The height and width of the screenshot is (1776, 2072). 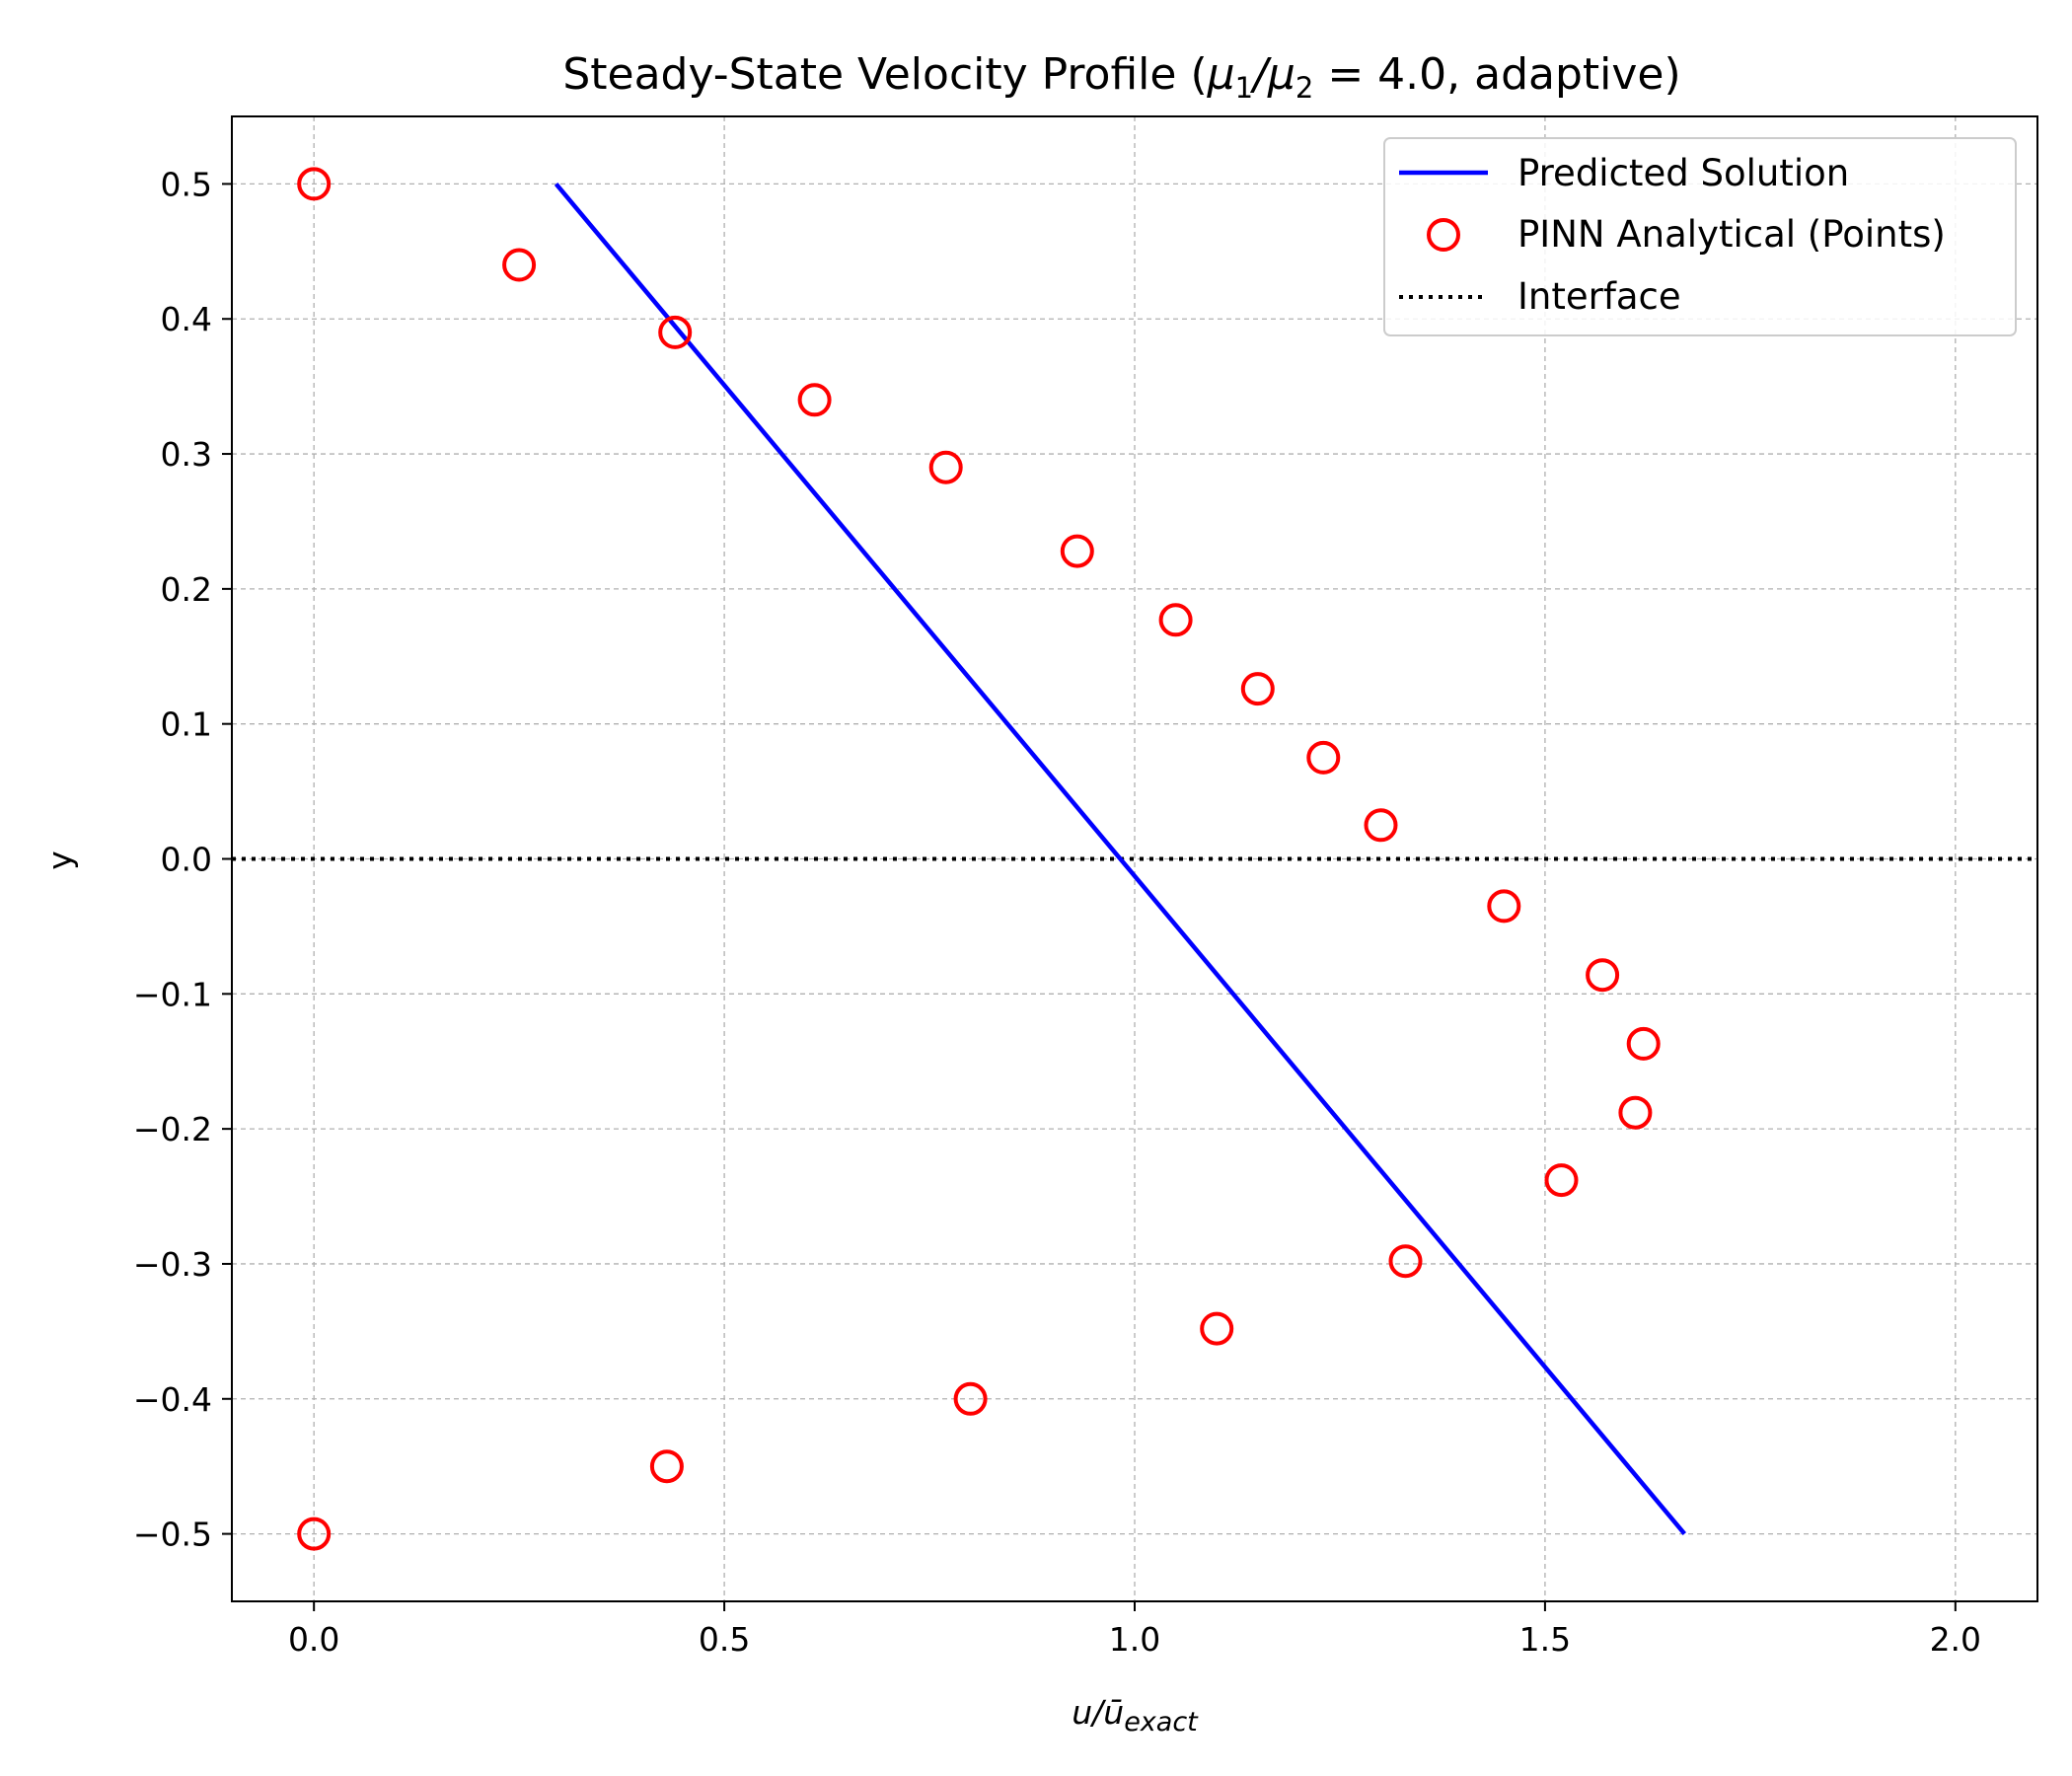 What do you see at coordinates (1098, 1713) in the screenshot?
I see `x-axis-label-u: u/ū` at bounding box center [1098, 1713].